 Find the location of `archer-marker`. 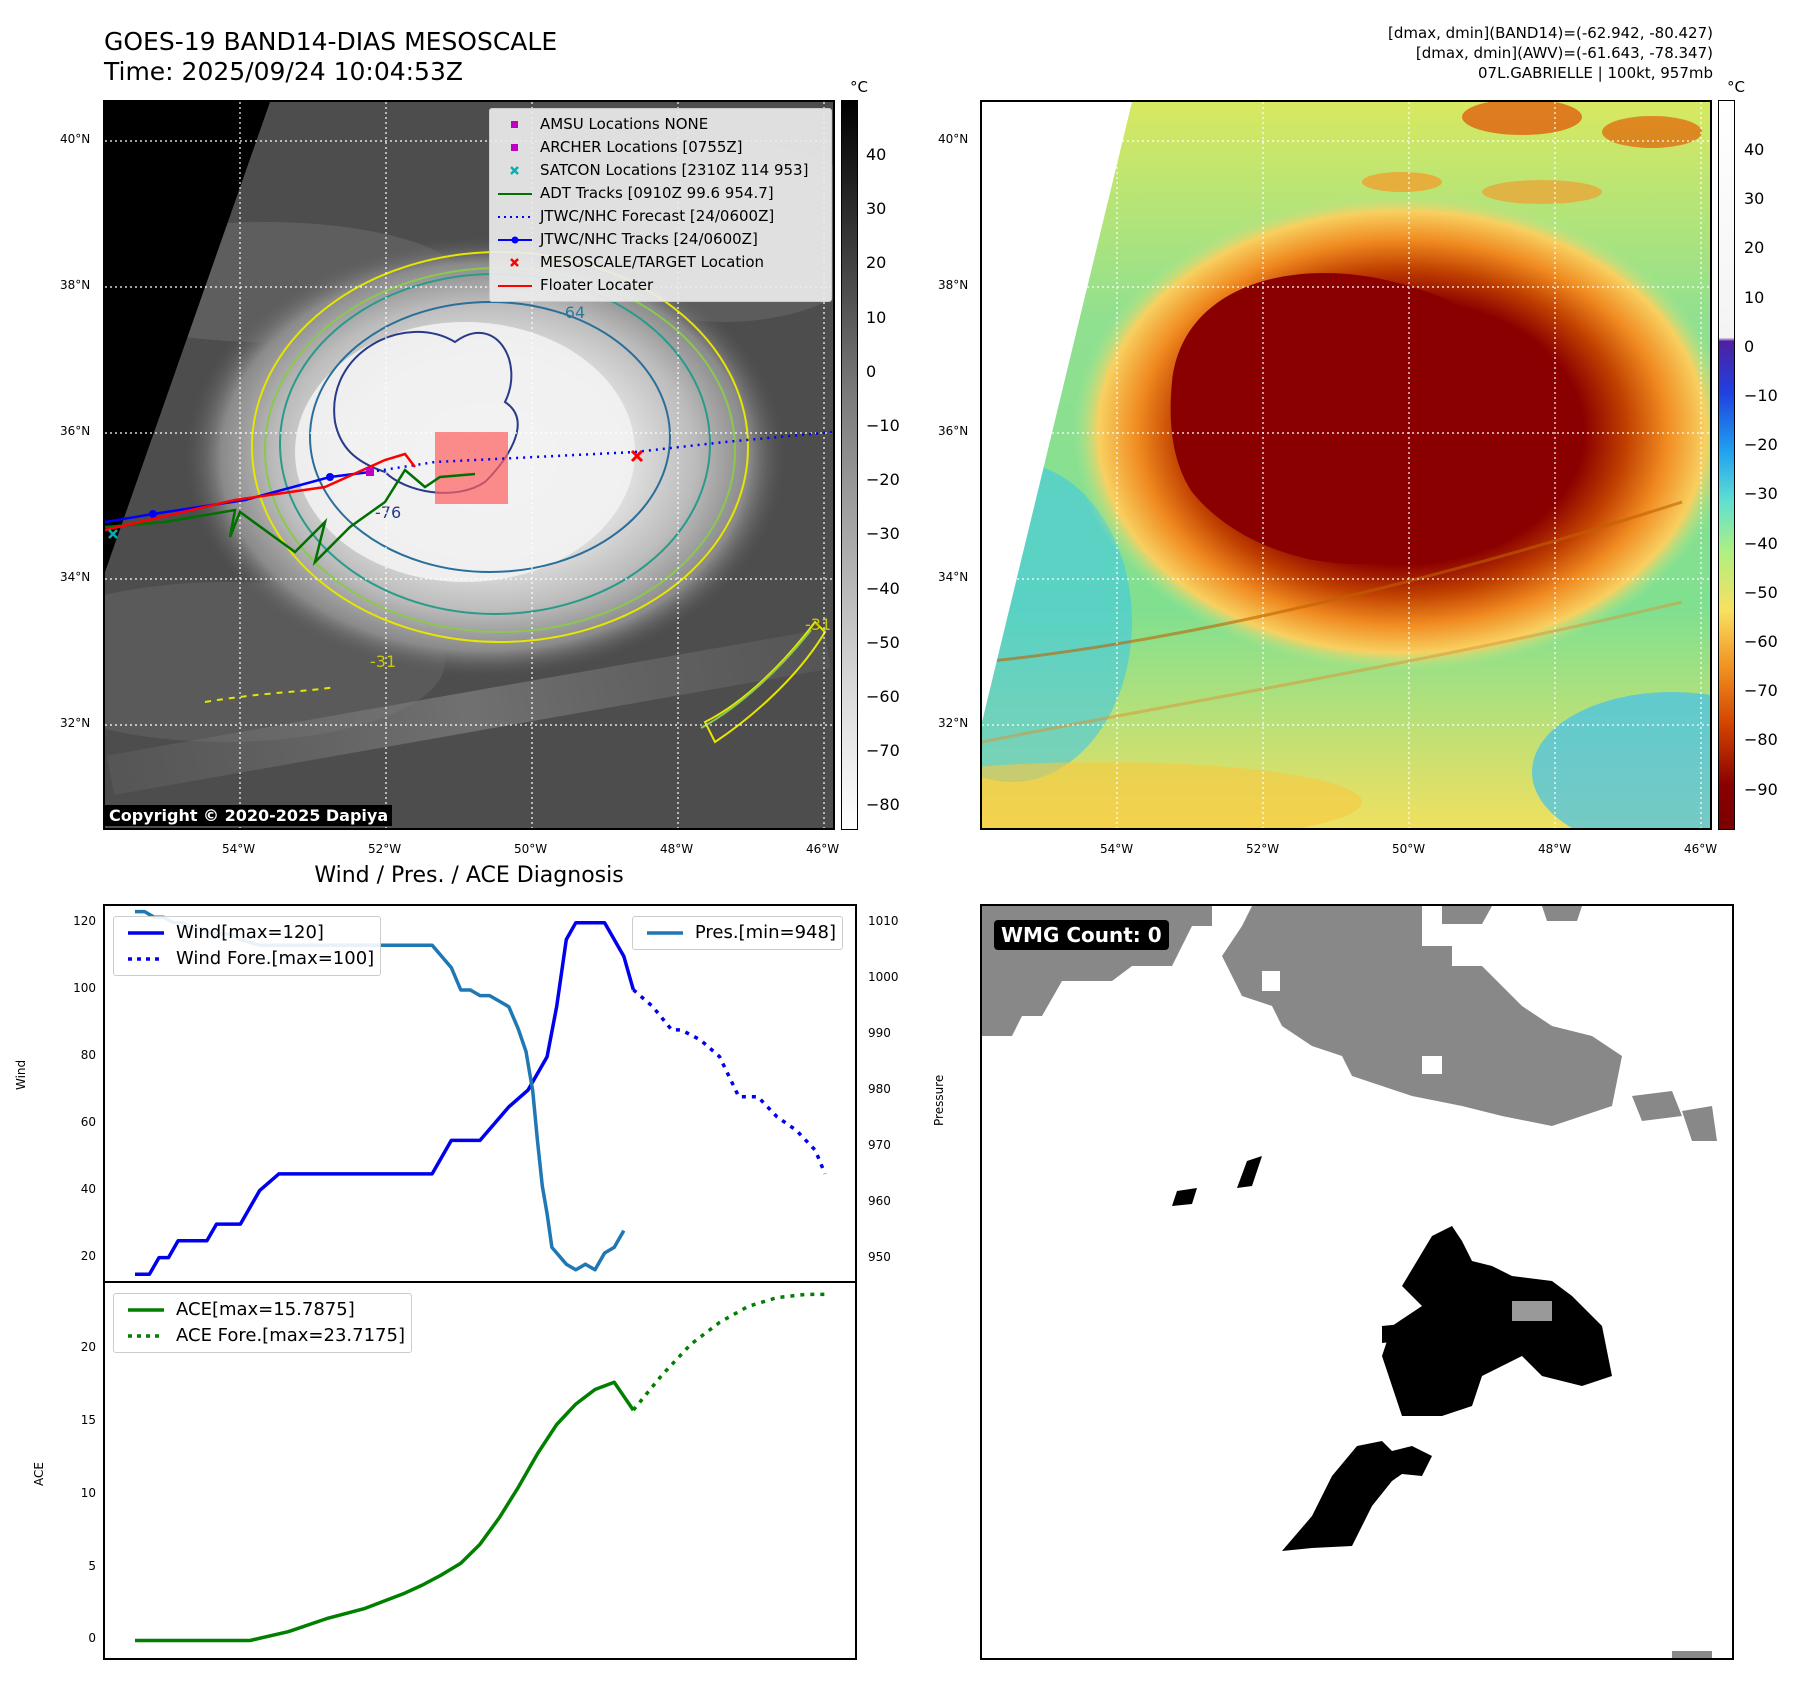

archer-marker is located at coordinates (370, 472).